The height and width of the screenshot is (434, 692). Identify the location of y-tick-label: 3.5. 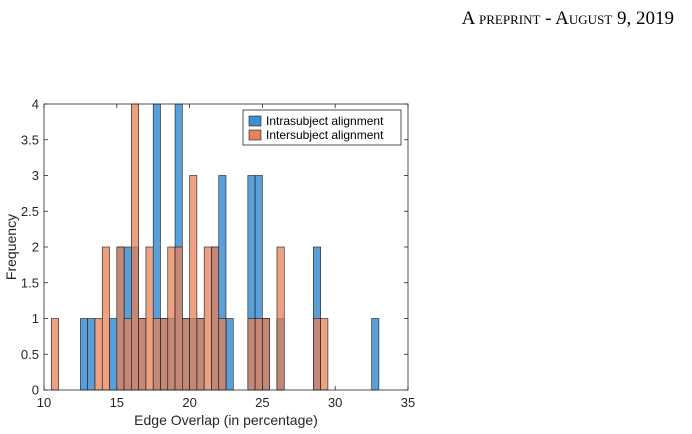
(30, 139).